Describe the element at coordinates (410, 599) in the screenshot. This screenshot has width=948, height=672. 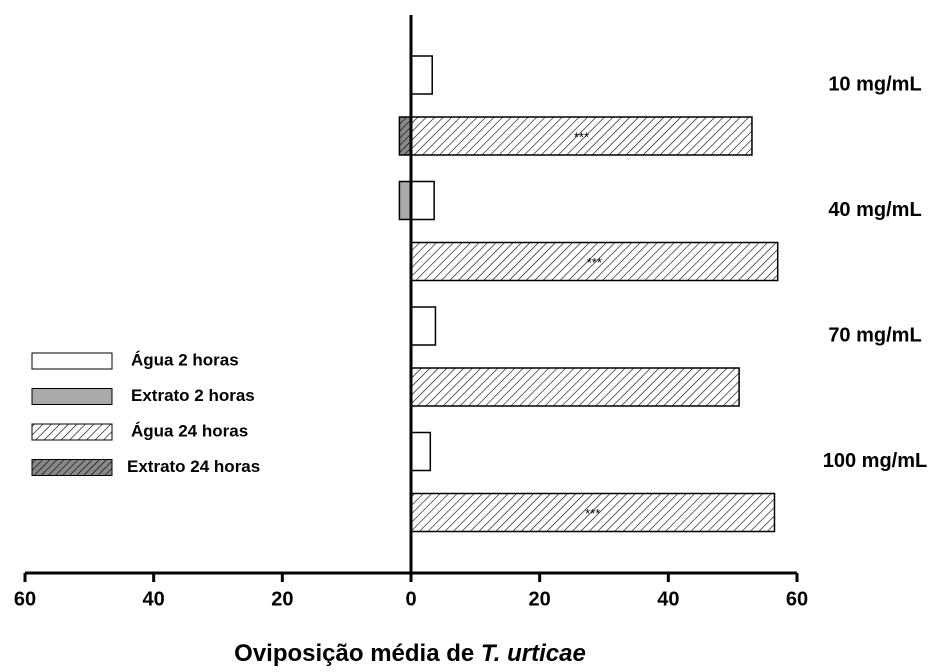
I see `x-tick-label: 0` at that location.